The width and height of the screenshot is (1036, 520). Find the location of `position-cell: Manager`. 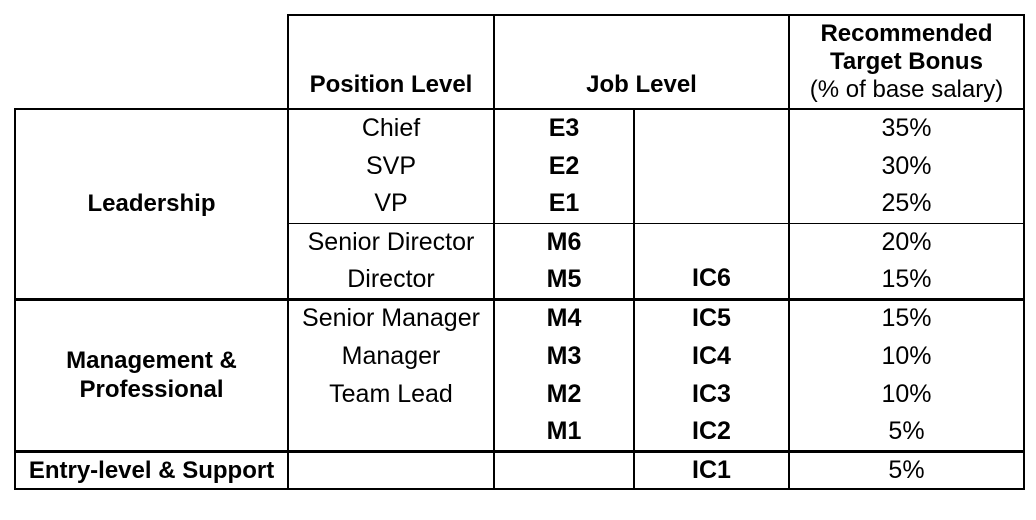

position-cell: Manager is located at coordinates (390, 356).